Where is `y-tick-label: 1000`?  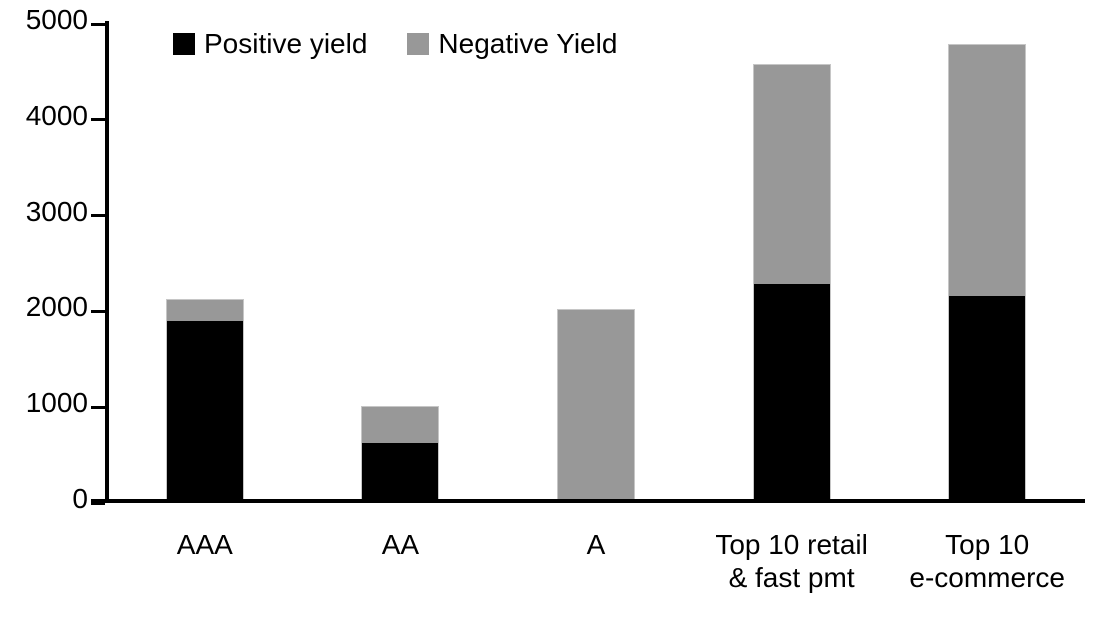
y-tick-label: 1000 is located at coordinates (56, 403).